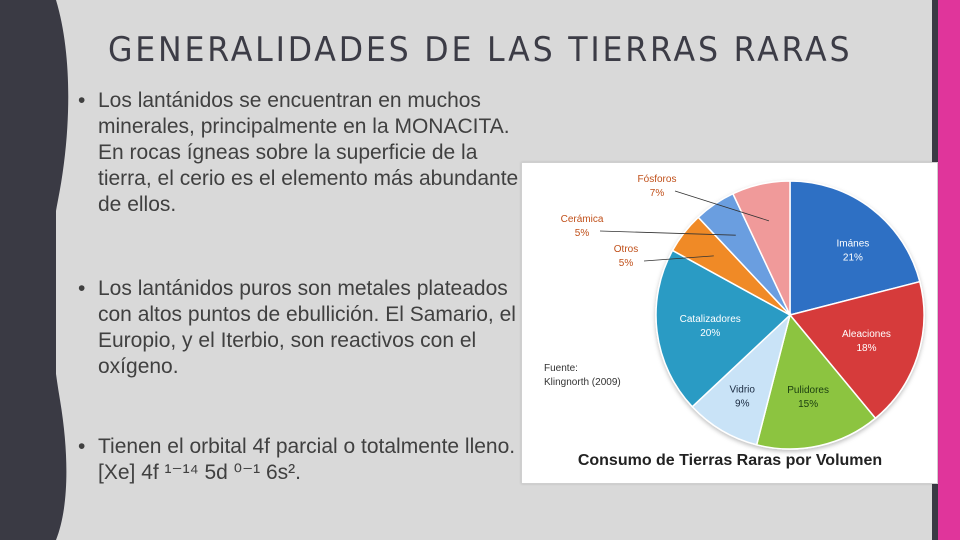  I want to click on accent-stripe, so click(949, 270).